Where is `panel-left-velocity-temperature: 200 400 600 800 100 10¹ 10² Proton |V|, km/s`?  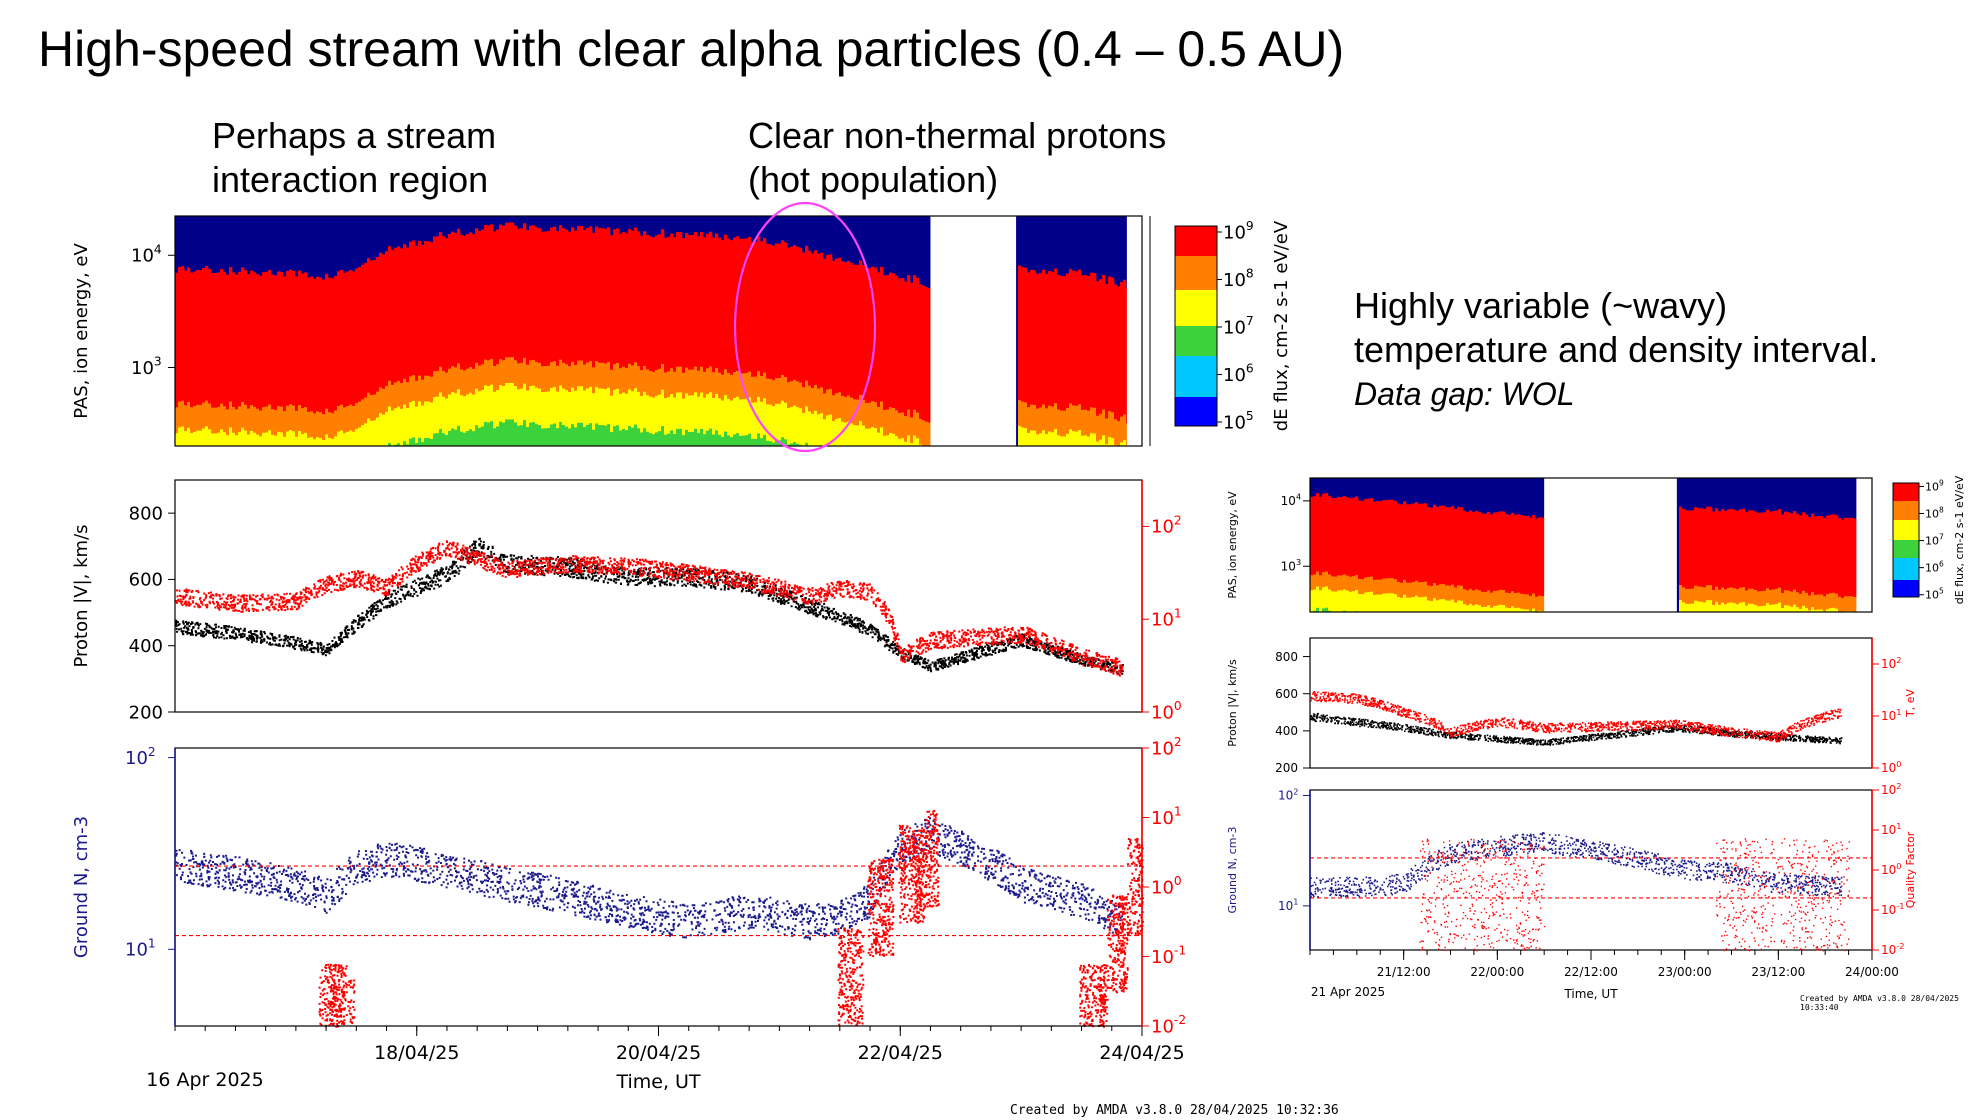
panel-left-velocity-temperature: 200 400 600 800 100 10¹ 10² Proton |V|, km/s is located at coordinates (626, 601).